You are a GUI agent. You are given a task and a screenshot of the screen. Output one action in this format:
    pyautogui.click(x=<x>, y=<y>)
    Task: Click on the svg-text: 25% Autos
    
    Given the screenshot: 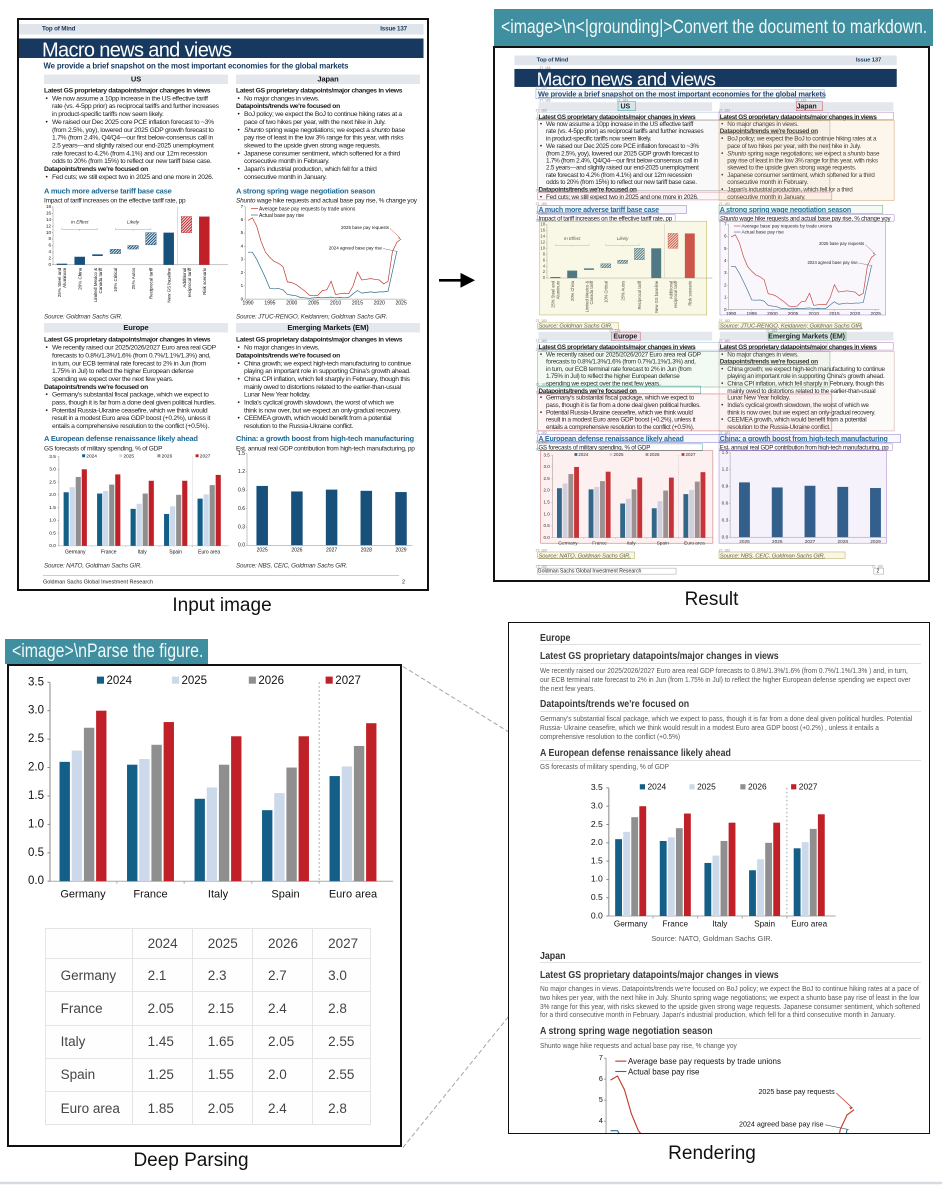 What is the action you would take?
    pyautogui.click(x=133, y=278)
    